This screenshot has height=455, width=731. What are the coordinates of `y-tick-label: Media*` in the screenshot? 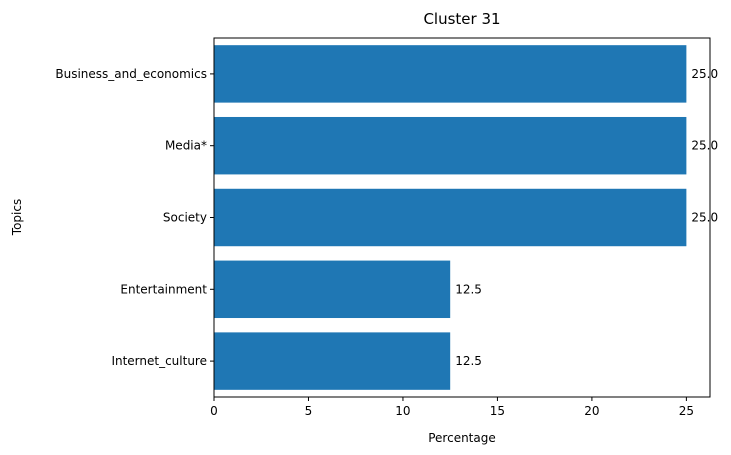 It's located at (186, 146).